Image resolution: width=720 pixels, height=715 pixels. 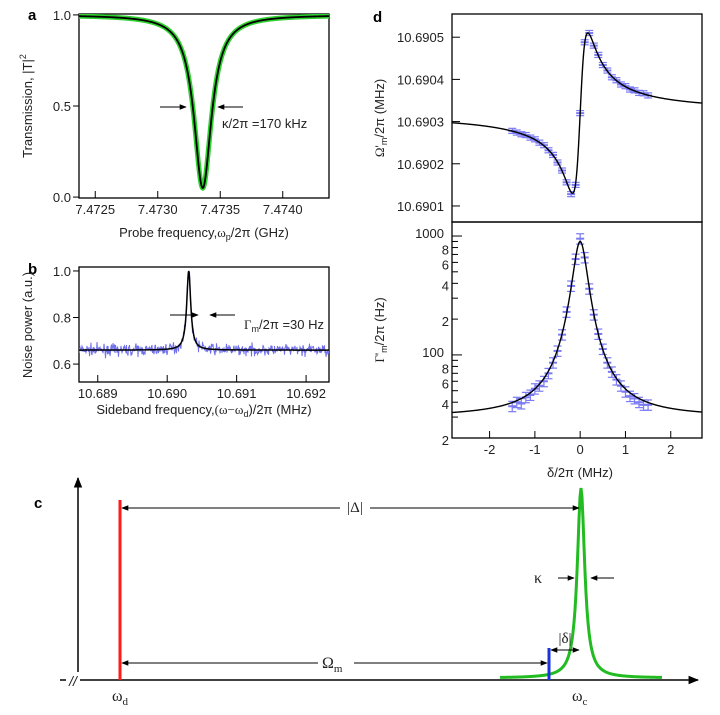 I want to click on transmission-data, so click(x=204, y=102).